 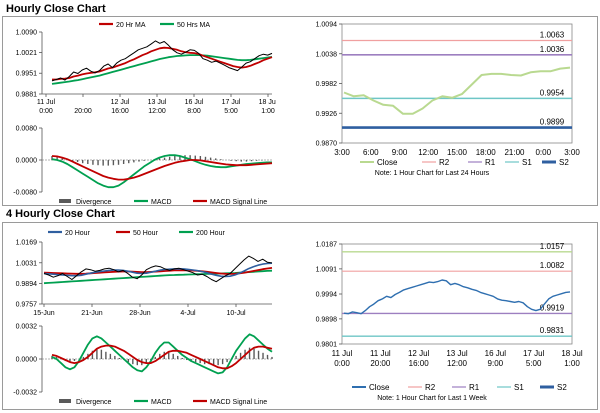 I want to click on price-y-tick-label: 1.0031, so click(x=27, y=263).